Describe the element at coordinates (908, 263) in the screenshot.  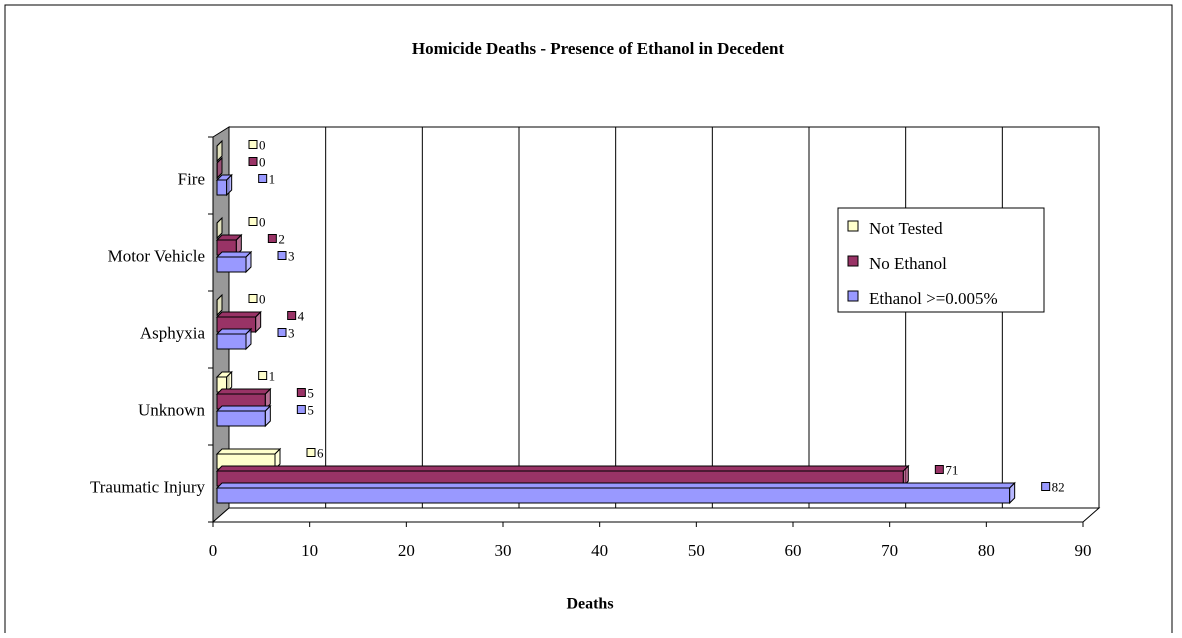
I see `legend-label: No Ethanol` at that location.